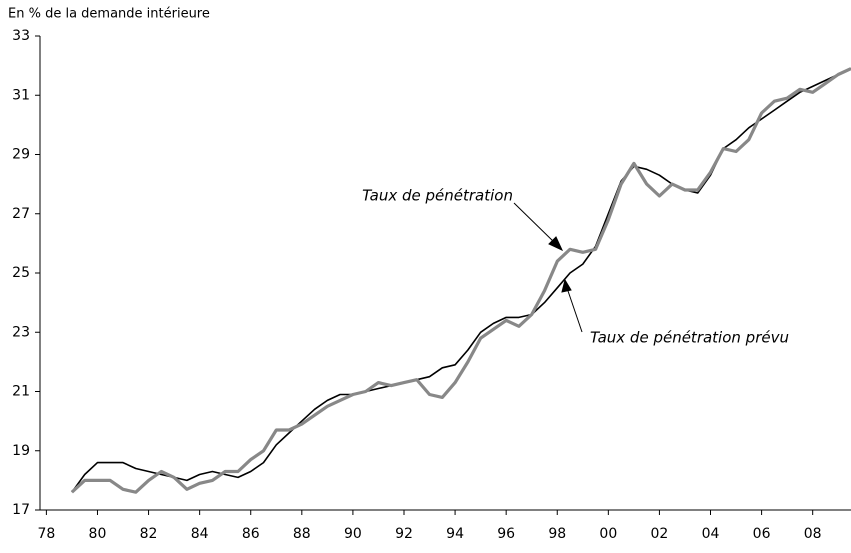 This screenshot has height=553, width=851. What do you see at coordinates (21, 36) in the screenshot?
I see `y-tick-label: 33` at bounding box center [21, 36].